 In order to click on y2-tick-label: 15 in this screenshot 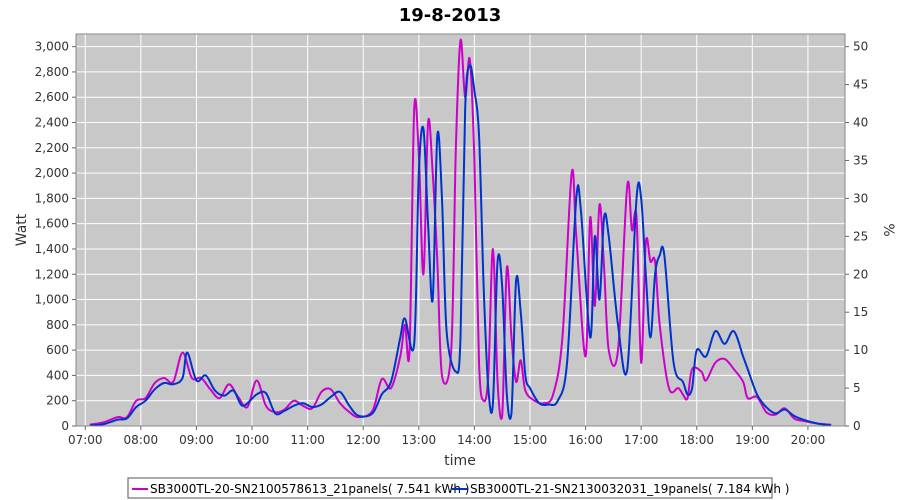, I will do `click(860, 312)`.